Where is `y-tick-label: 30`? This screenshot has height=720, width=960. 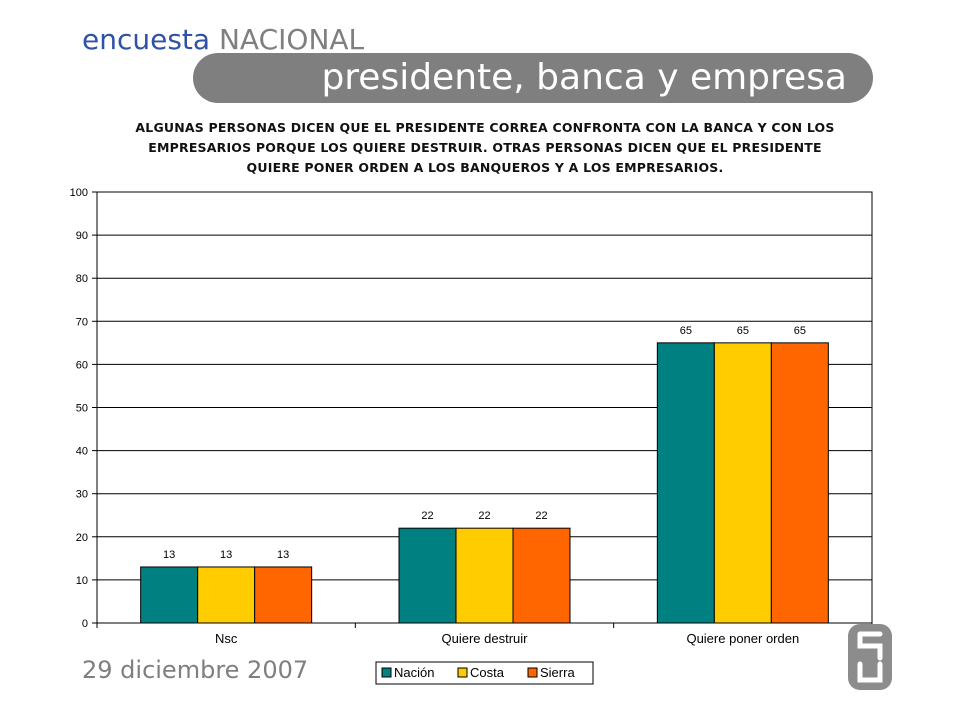
y-tick-label: 30 is located at coordinates (82, 495).